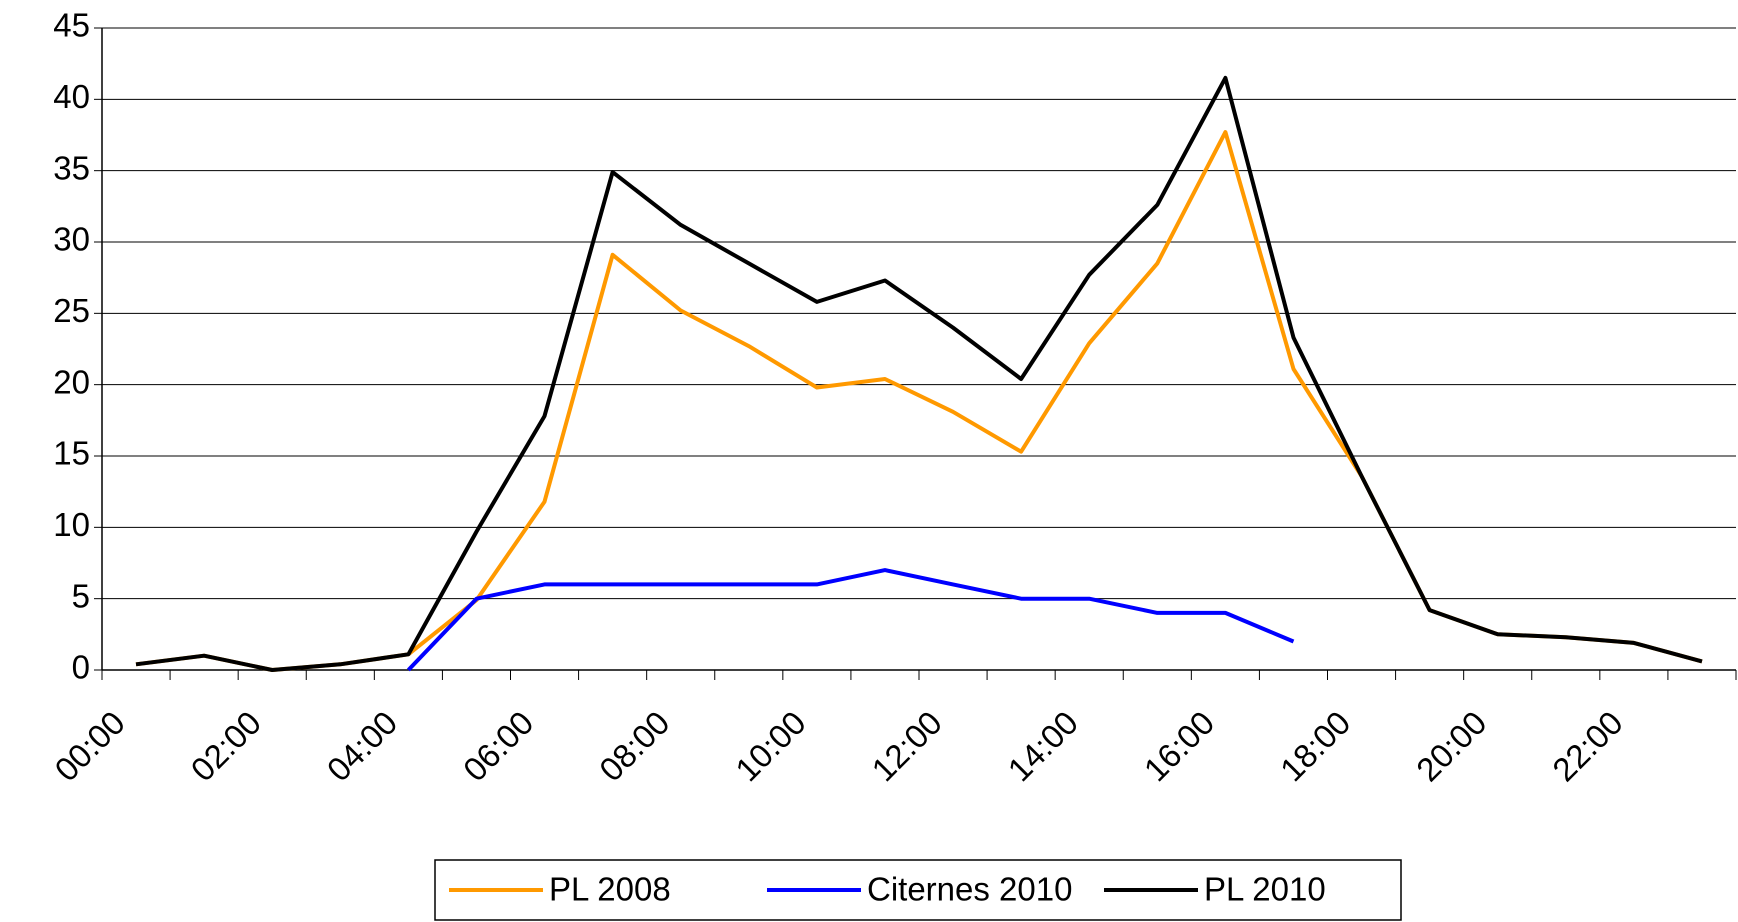  Describe the element at coordinates (850, 620) in the screenshot. I see `series-line` at that location.